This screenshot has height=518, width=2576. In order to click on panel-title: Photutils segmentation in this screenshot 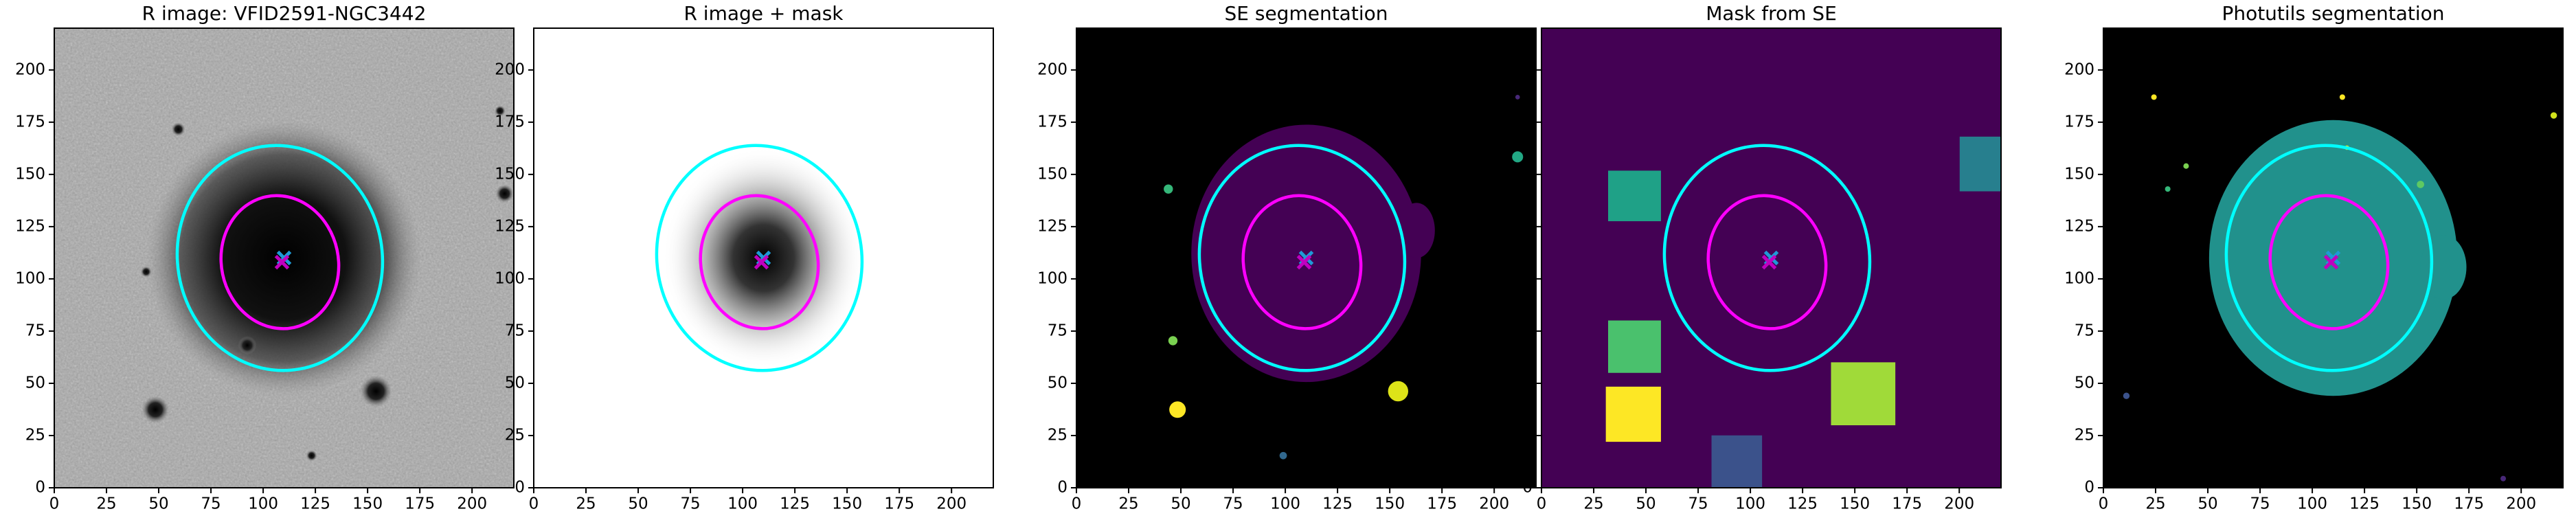, I will do `click(2333, 13)`.